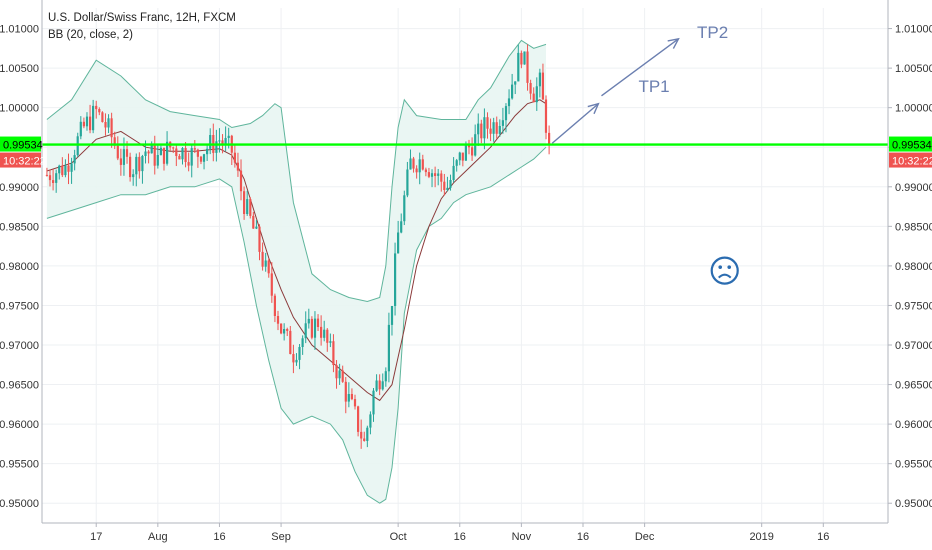 Image resolution: width=932 pixels, height=550 pixels. I want to click on y-tick-label-left: 0.97000, so click(19, 346).